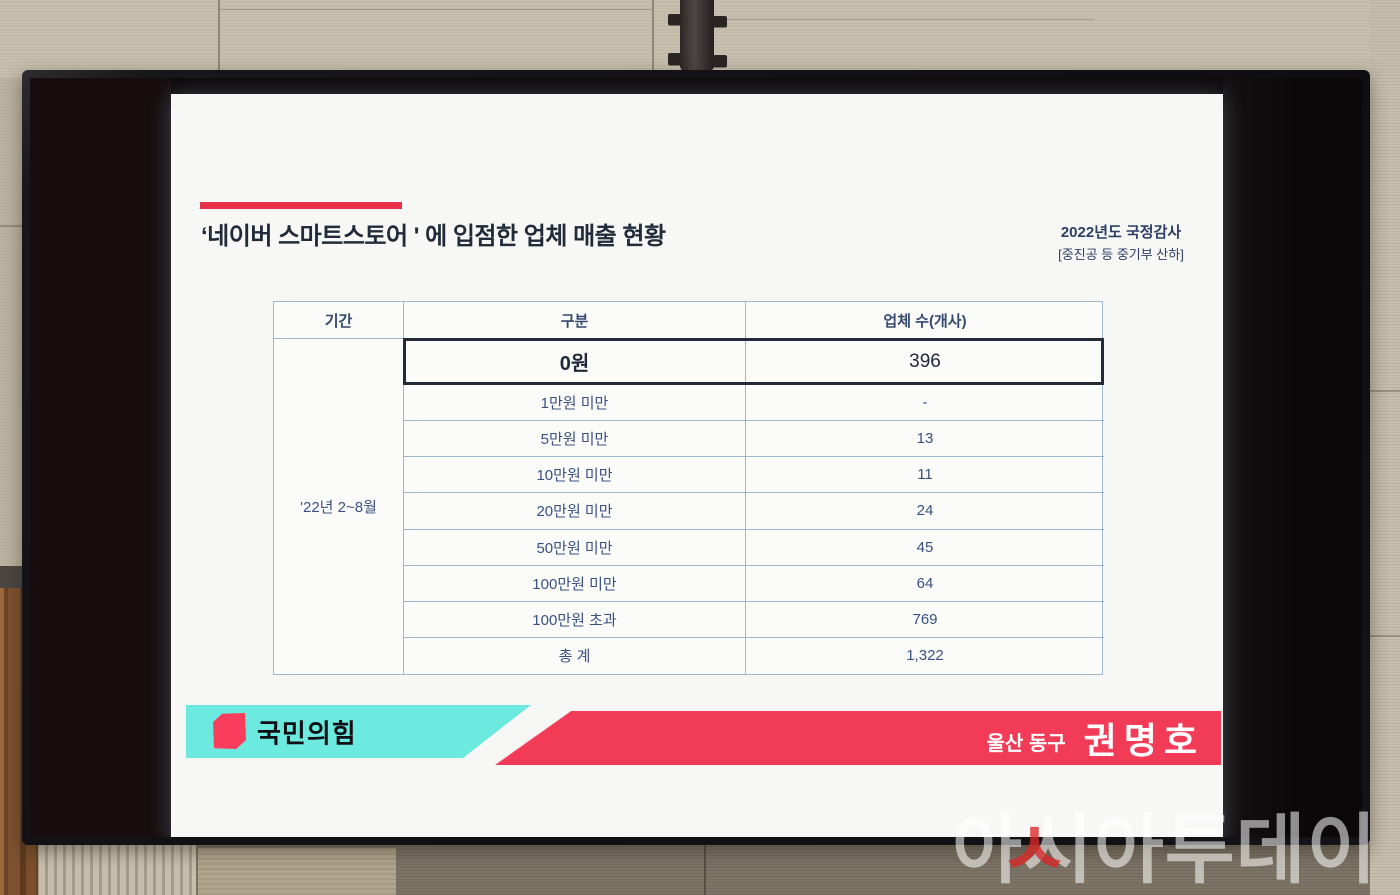 This screenshot has height=895, width=1400. What do you see at coordinates (1026, 743) in the screenshot?
I see `district-label: 울산 동구` at bounding box center [1026, 743].